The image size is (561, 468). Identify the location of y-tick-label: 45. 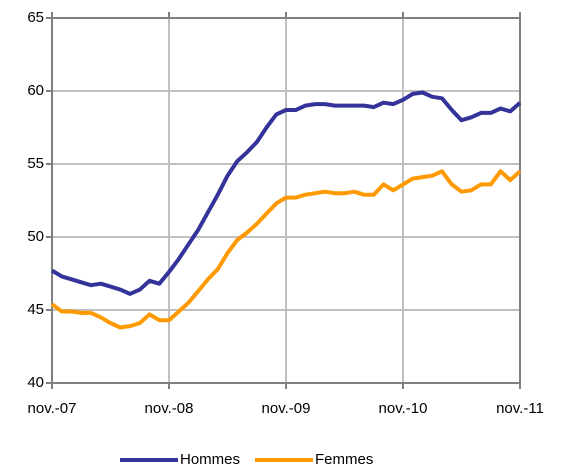
(35, 309).